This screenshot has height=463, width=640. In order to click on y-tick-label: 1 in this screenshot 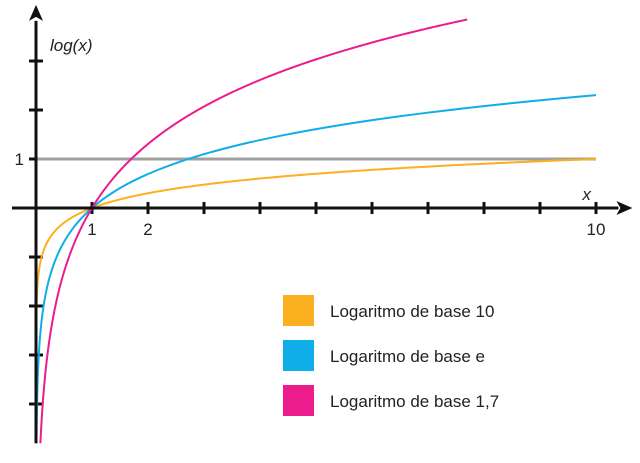, I will do `click(19, 159)`.